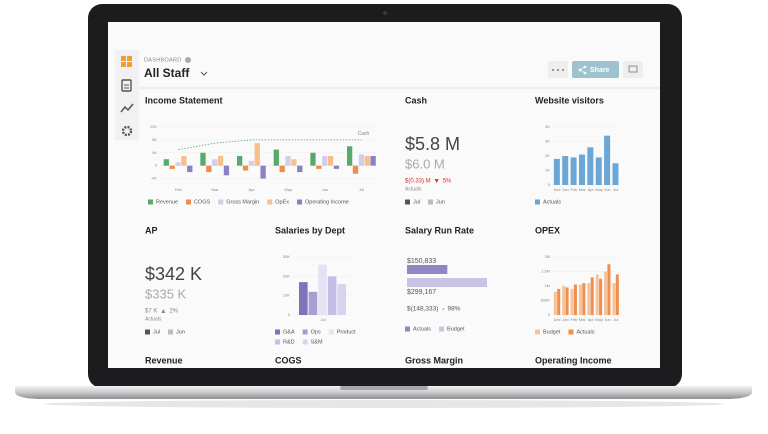 This screenshot has width=768, height=434. What do you see at coordinates (127, 108) in the screenshot?
I see `nav-trends` at bounding box center [127, 108].